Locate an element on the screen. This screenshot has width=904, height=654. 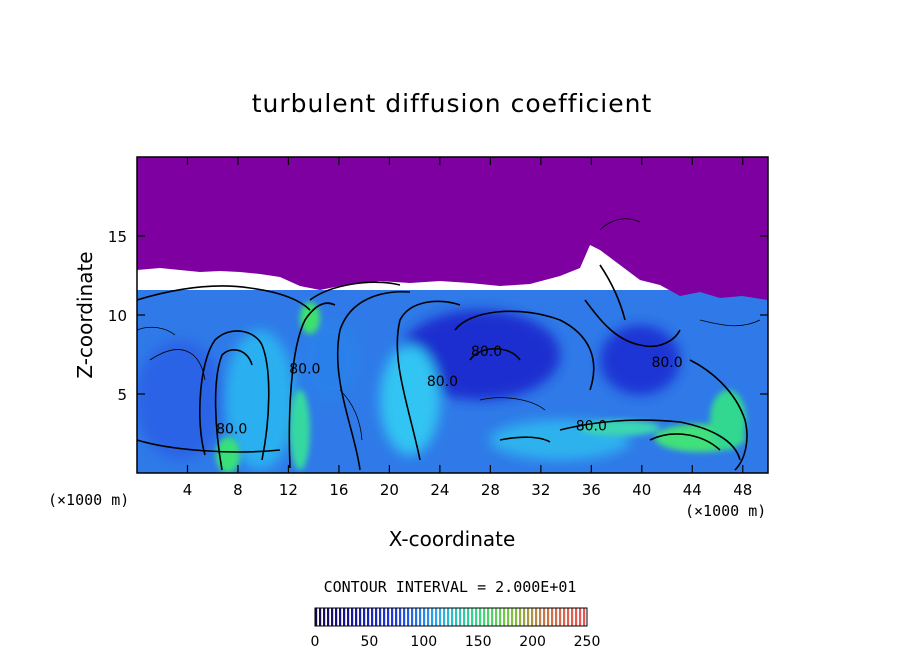
high-region-a is located at coordinates (228, 455).